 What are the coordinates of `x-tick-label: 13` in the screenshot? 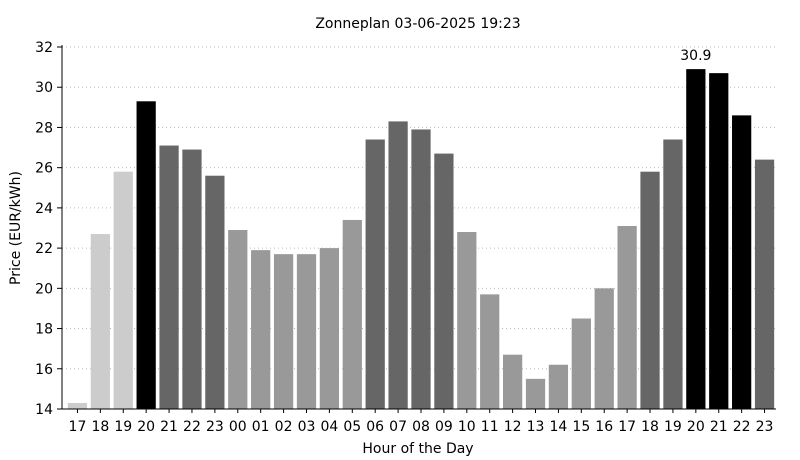 It's located at (536, 427).